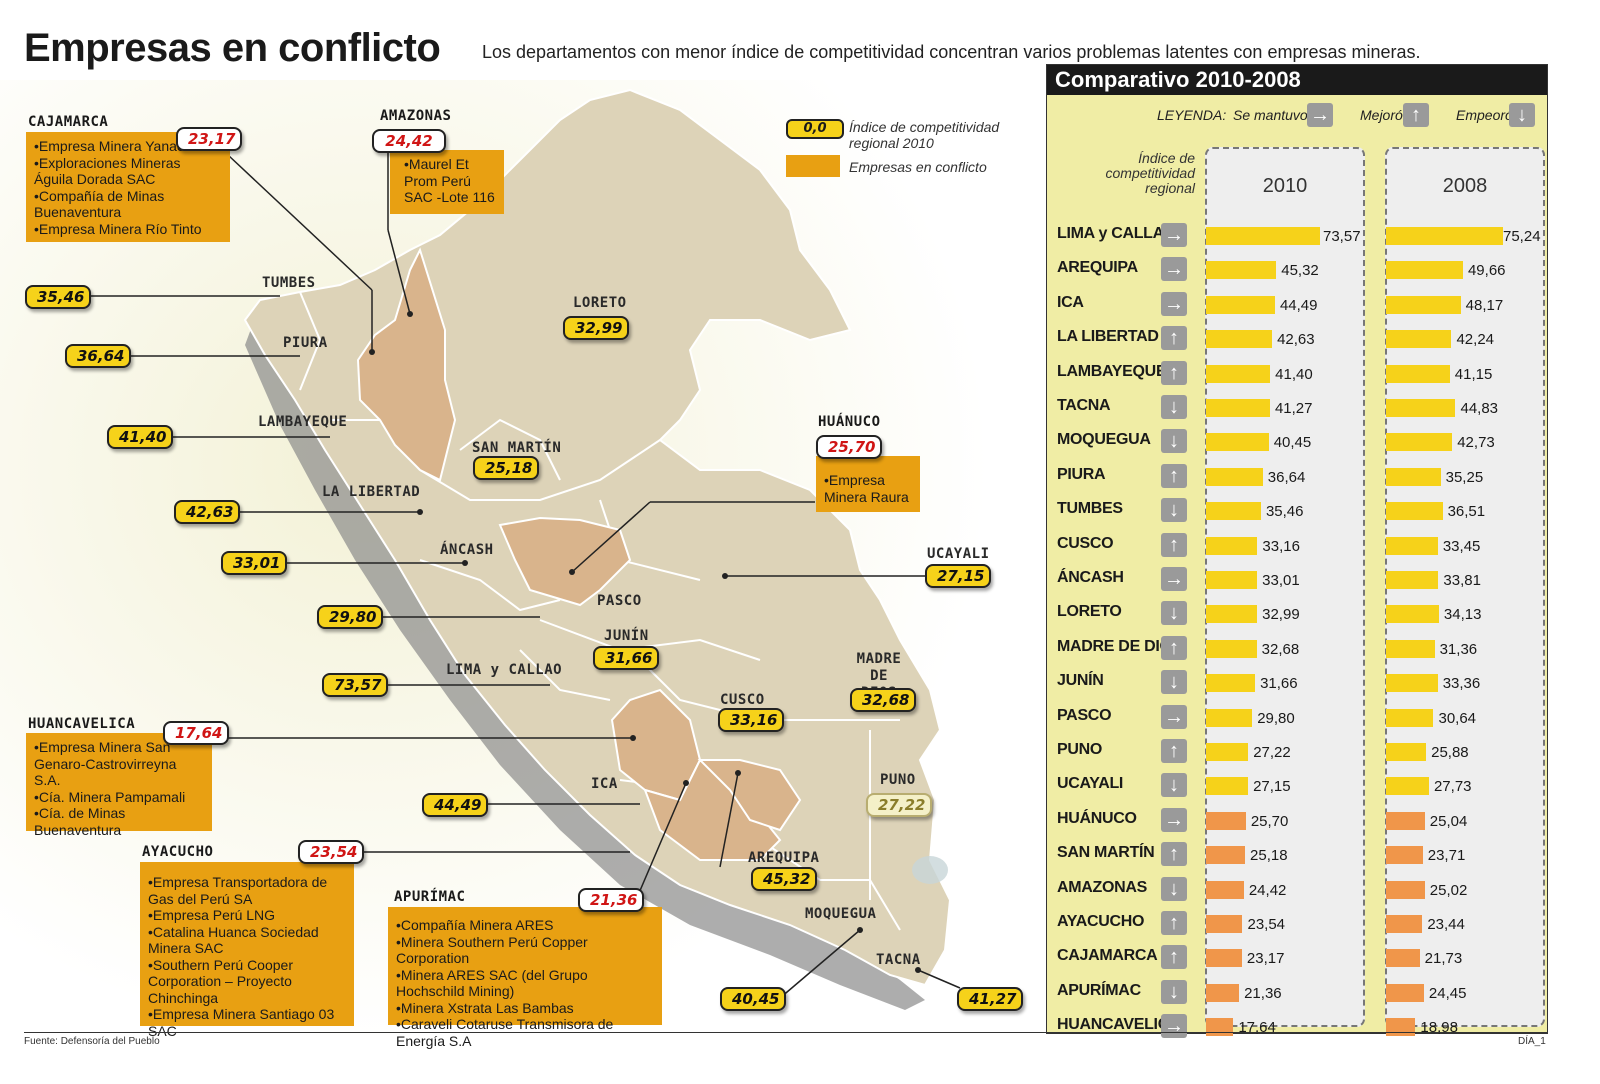 Image resolution: width=1600 pixels, height=1084 pixels. I want to click on bar-value-2010: 44,49, so click(1298, 305).